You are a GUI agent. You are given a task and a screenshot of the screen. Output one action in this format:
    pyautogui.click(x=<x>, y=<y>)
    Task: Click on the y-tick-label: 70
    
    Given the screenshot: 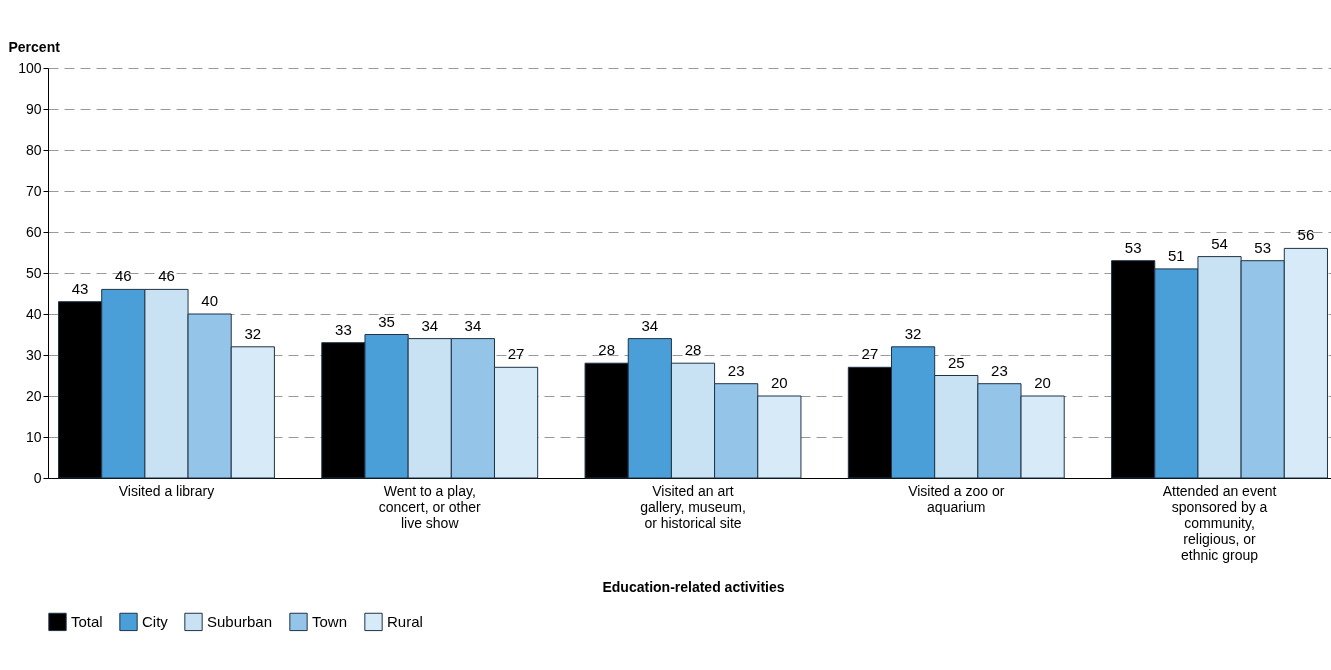 What is the action you would take?
    pyautogui.click(x=33, y=190)
    